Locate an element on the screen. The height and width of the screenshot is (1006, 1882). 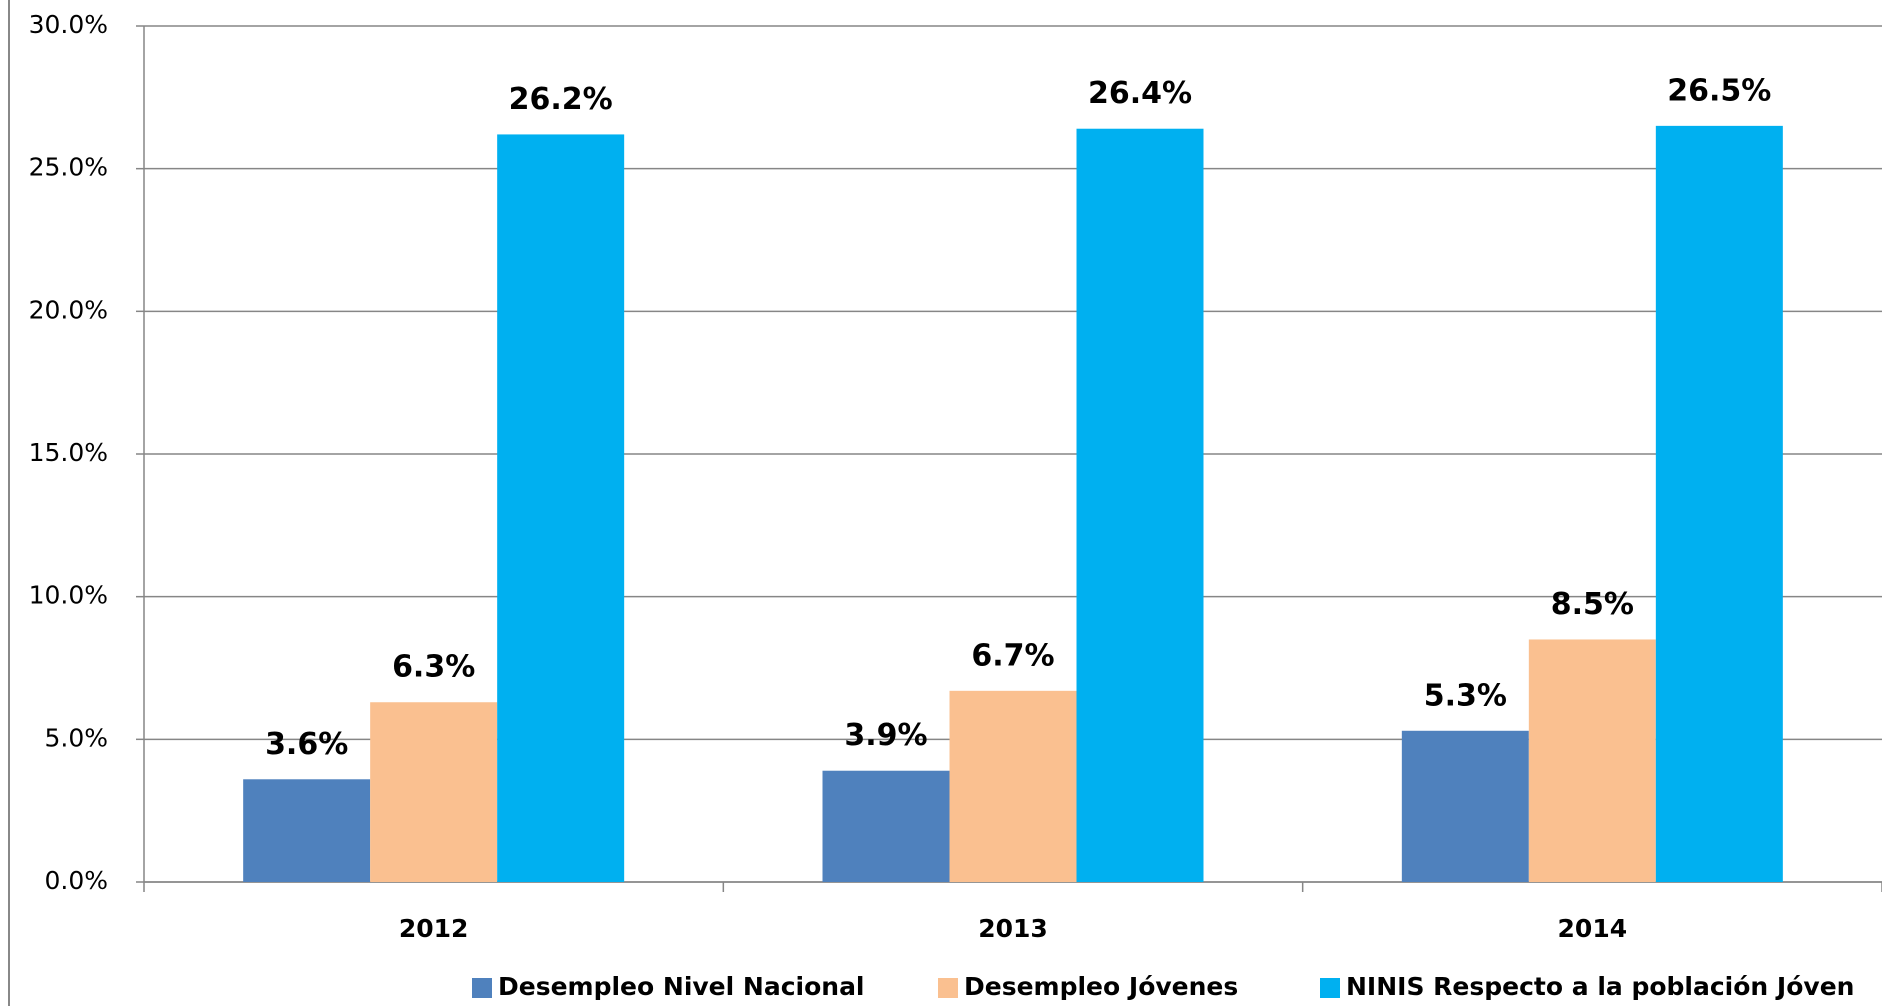
x-tick-label: 2013 is located at coordinates (1013, 928).